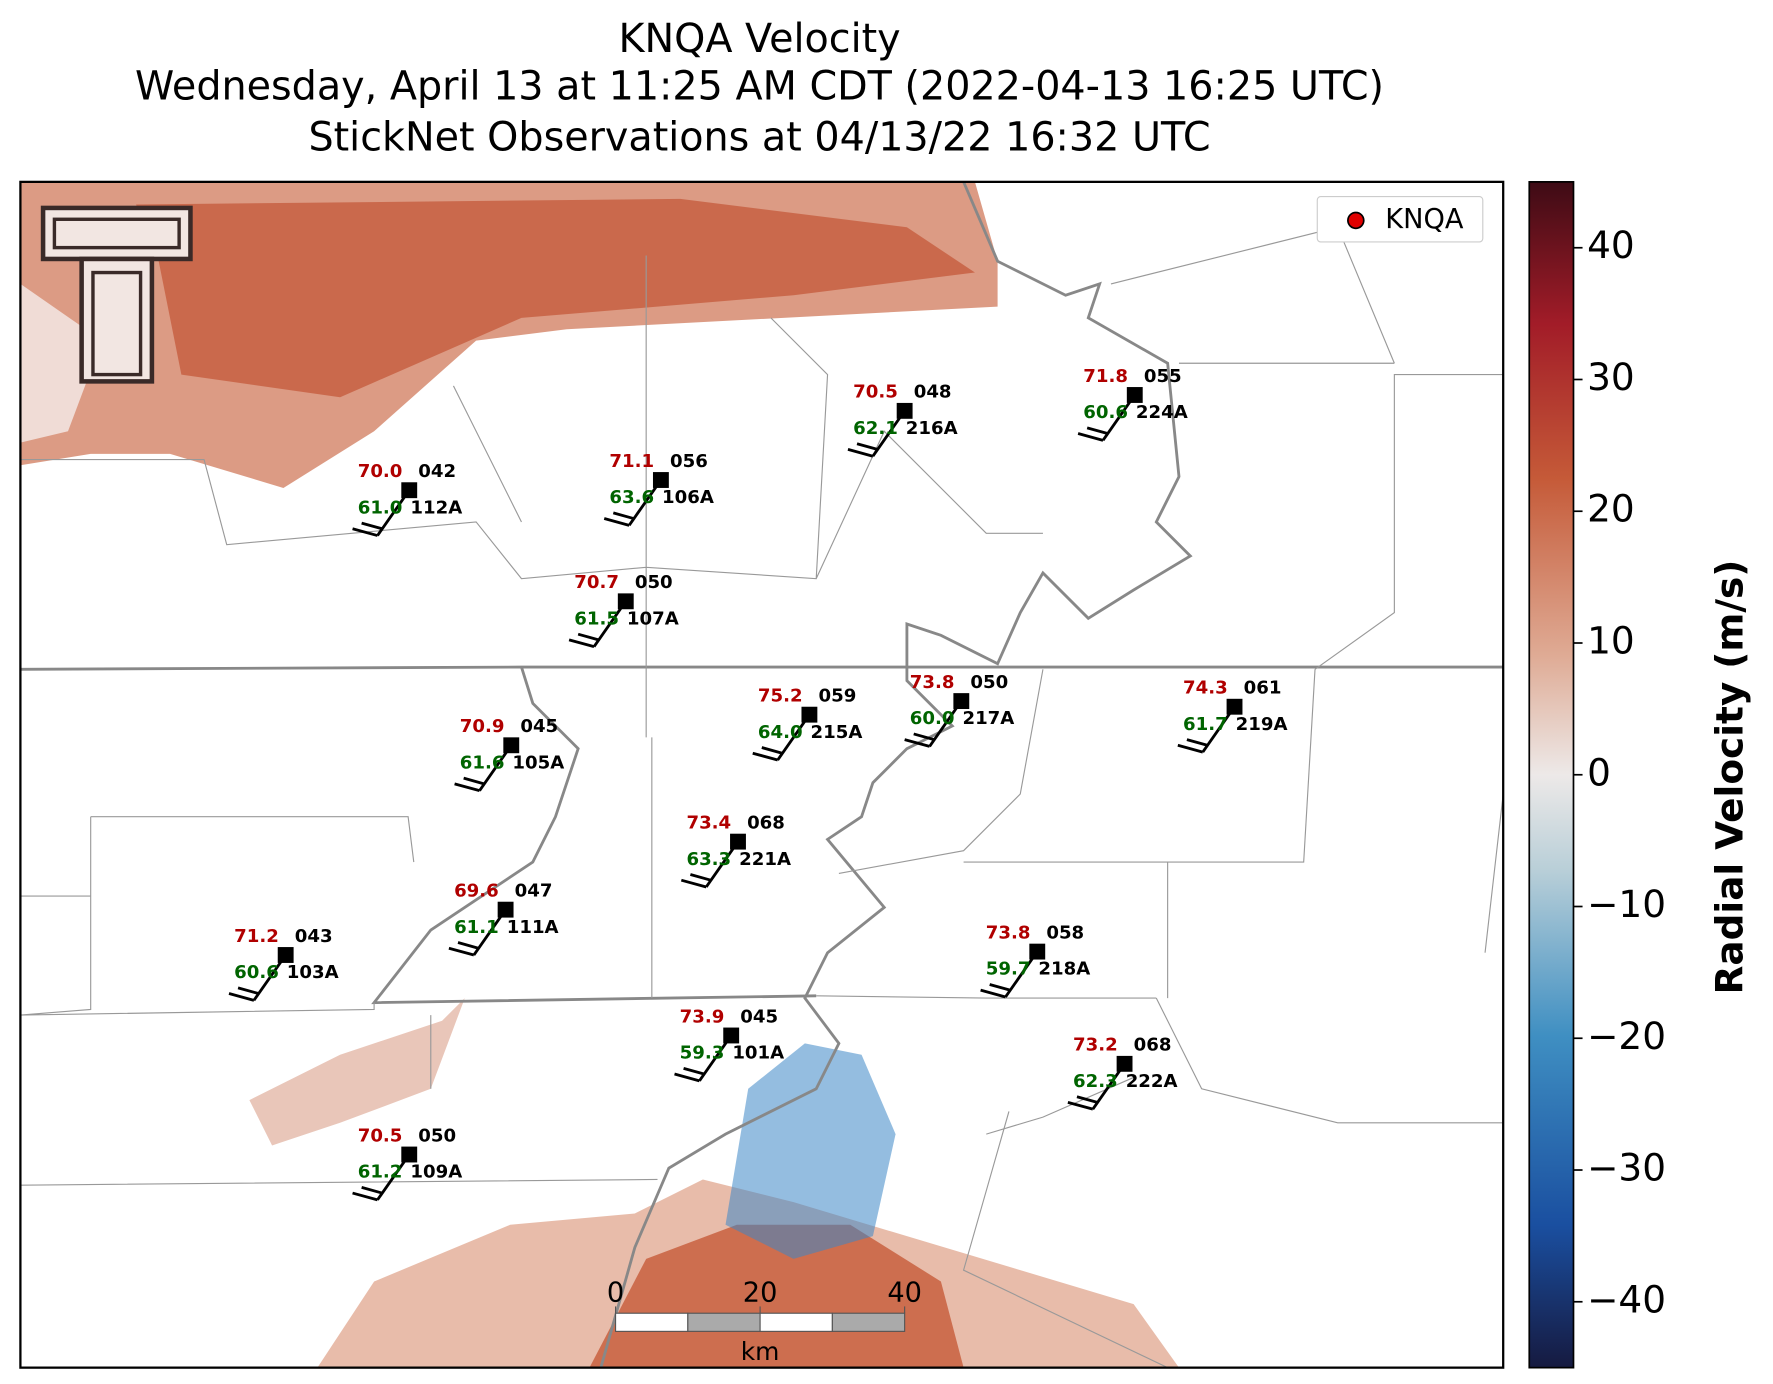 The width and height of the screenshot is (1773, 1384). I want to click on dewpoint: 61.6, so click(482, 762).